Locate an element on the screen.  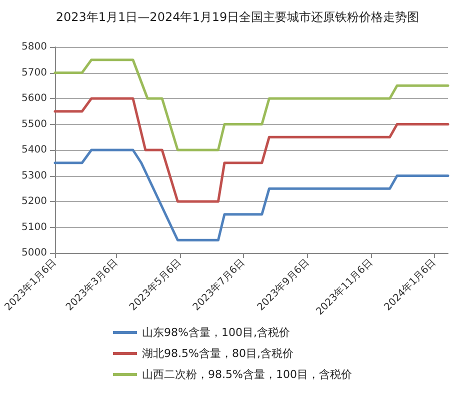
y-tick-label: 5100 is located at coordinates (34, 227).